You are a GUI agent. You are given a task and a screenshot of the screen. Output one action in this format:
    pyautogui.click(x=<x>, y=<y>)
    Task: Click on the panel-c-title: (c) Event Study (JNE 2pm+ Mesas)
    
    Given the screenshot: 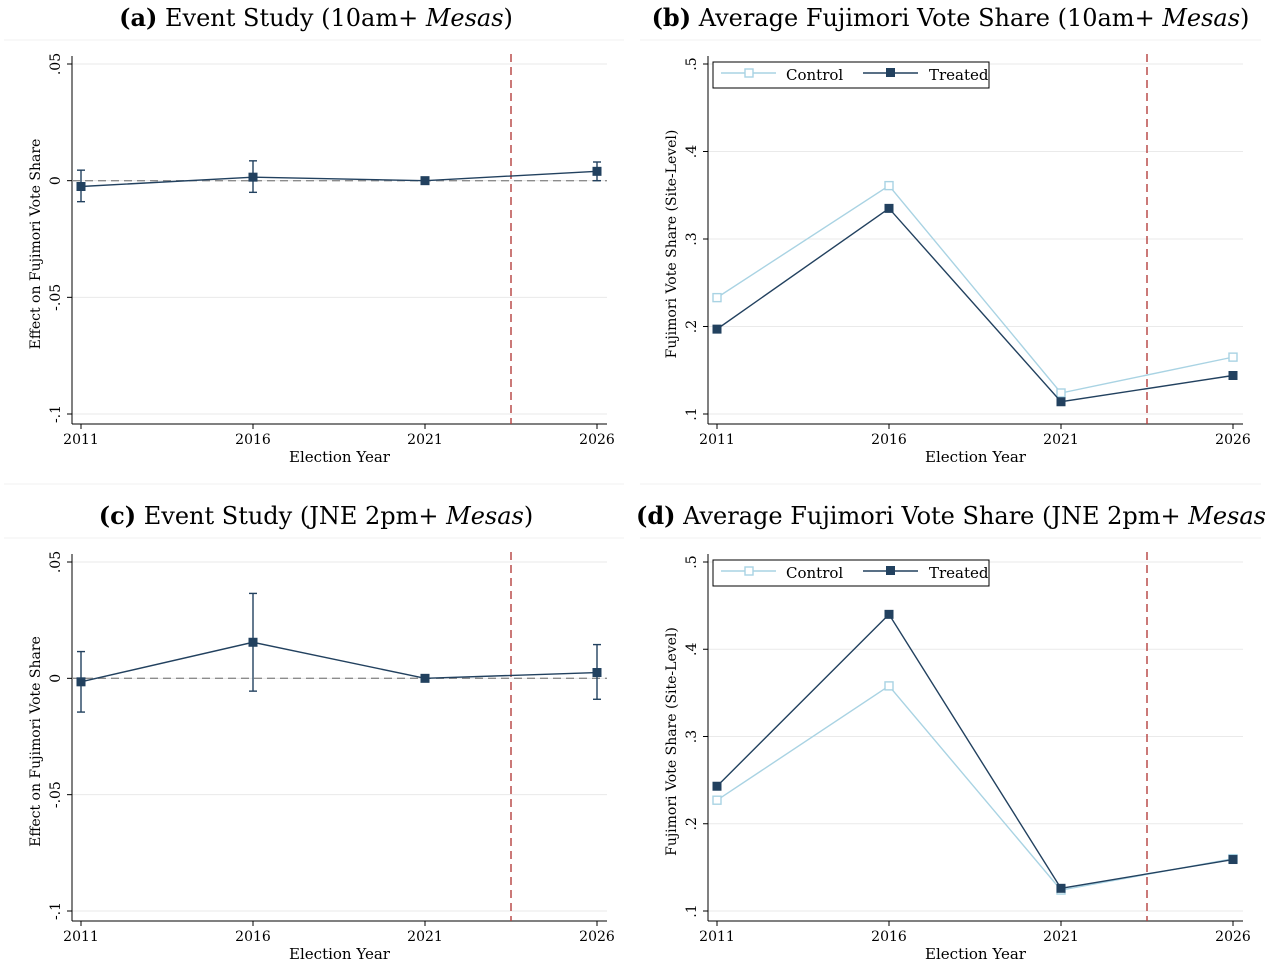 What is the action you would take?
    pyautogui.click(x=316, y=516)
    